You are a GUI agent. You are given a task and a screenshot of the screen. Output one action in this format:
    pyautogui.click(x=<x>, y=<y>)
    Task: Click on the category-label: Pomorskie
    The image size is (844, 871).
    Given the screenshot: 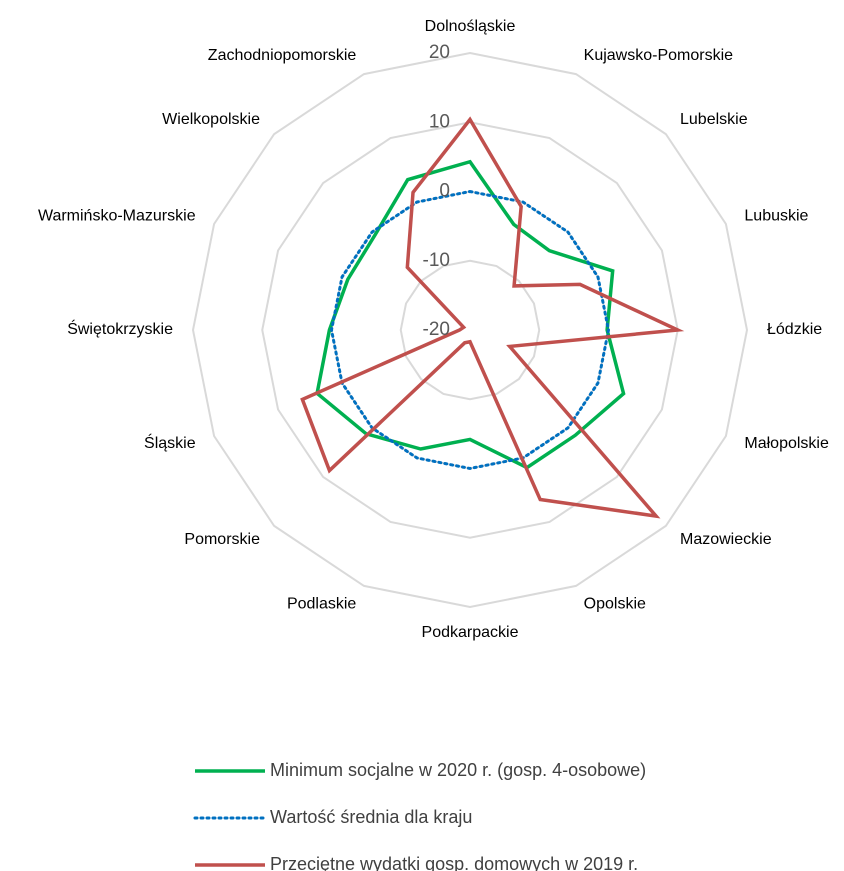 What is the action you would take?
    pyautogui.click(x=222, y=539)
    